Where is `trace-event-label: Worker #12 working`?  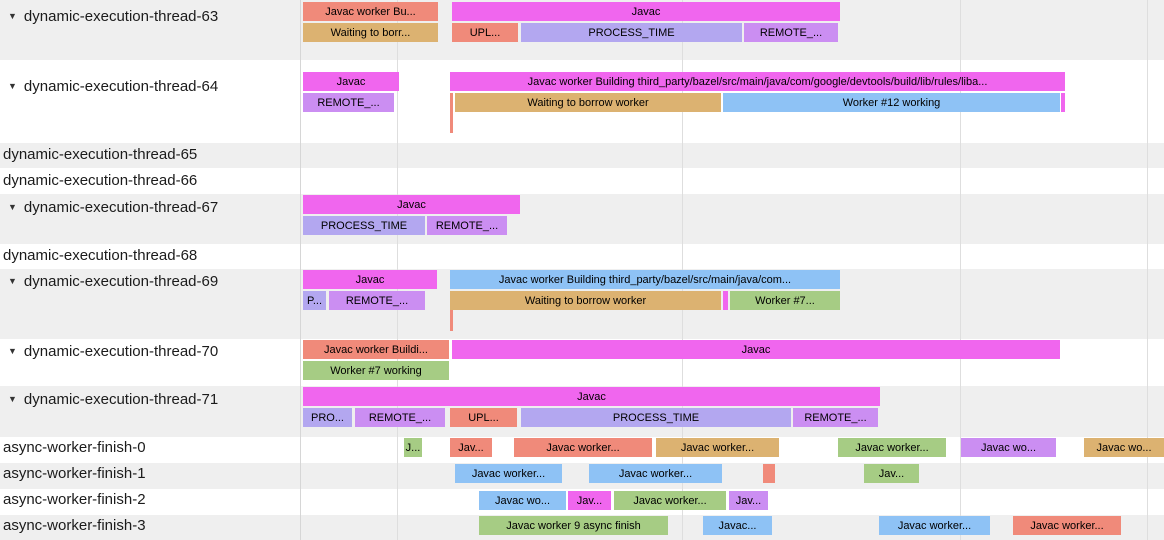
trace-event-label: Worker #12 working is located at coordinates (891, 102).